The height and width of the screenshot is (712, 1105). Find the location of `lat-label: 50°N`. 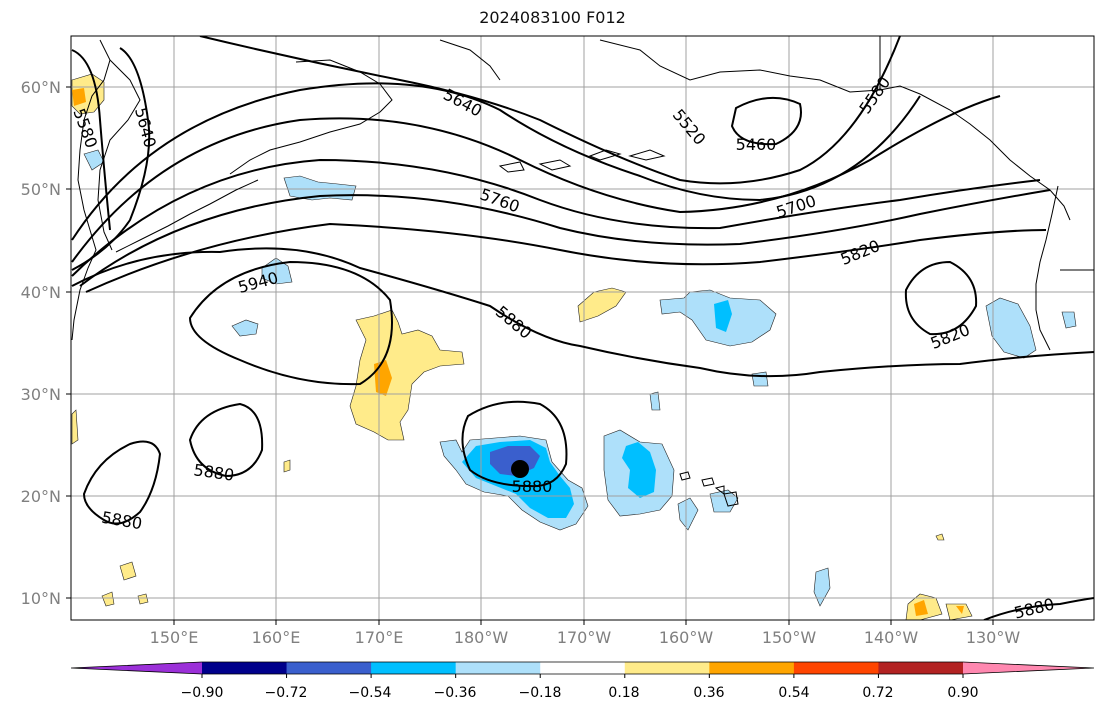

lat-label: 50°N is located at coordinates (41, 189).